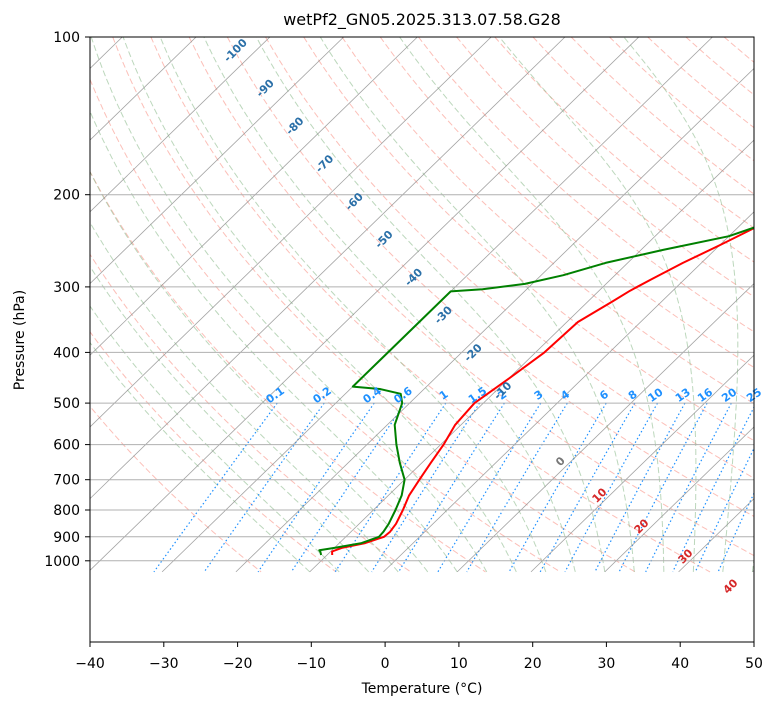 The image size is (775, 708). Describe the element at coordinates (294, 125) in the screenshot. I see `dry-adiabat-label: -80` at that location.